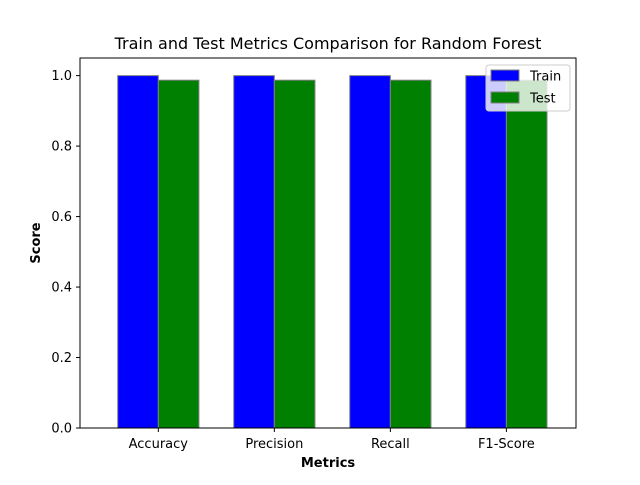 The width and height of the screenshot is (640, 485). What do you see at coordinates (254, 252) in the screenshot?
I see `bar-train-precision` at bounding box center [254, 252].